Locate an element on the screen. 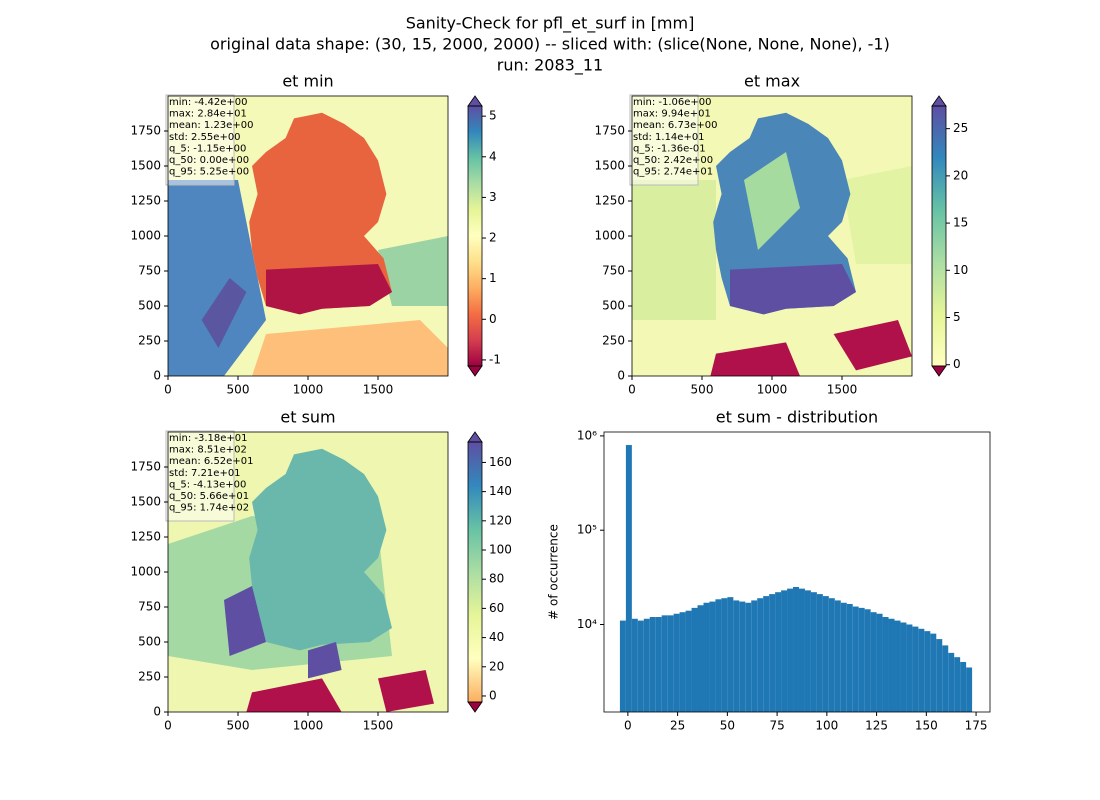 This screenshot has width=1100, height=800. stats-text: q_5: -1.15e+00 is located at coordinates (207, 148).